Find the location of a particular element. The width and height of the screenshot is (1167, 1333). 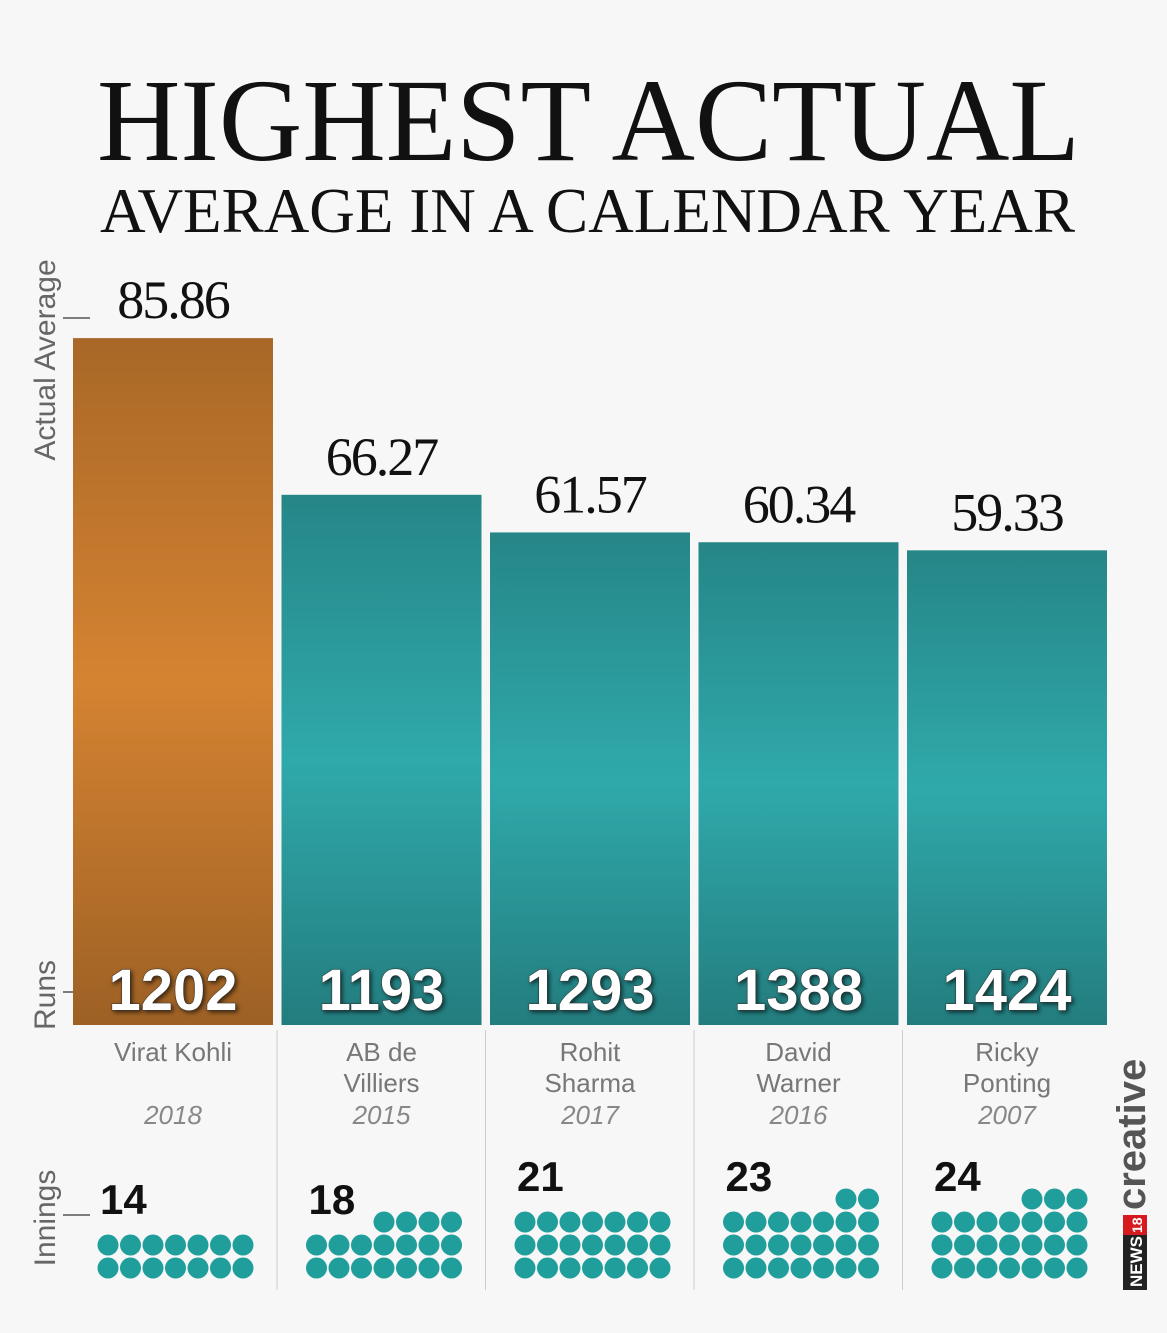

player-name: Virat Kohli is located at coordinates (173, 1052).